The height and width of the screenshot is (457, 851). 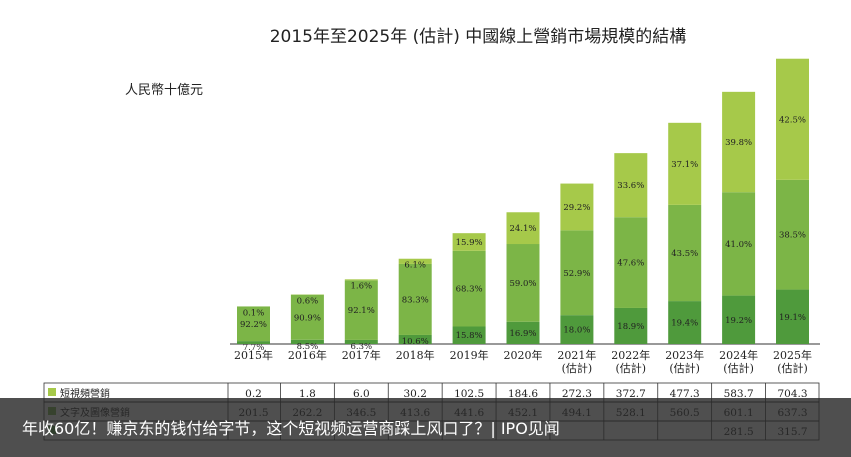 I want to click on pct-label: 1.6%, so click(x=361, y=286).